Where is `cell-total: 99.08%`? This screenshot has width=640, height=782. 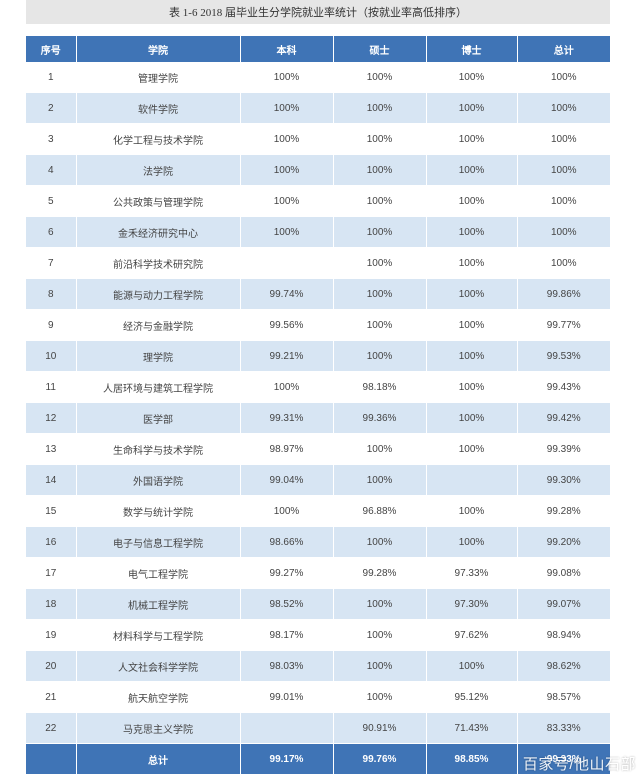
cell-total: 99.08% is located at coordinates (563, 573).